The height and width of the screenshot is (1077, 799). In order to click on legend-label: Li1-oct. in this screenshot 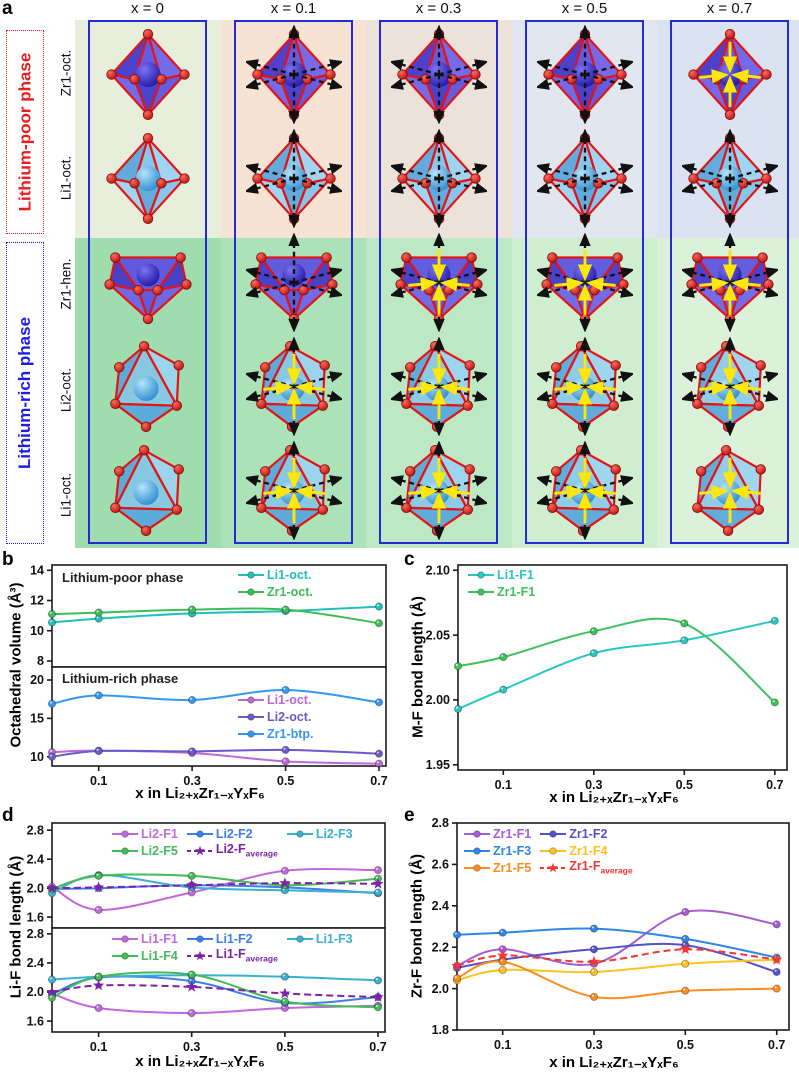, I will do `click(289, 574)`.